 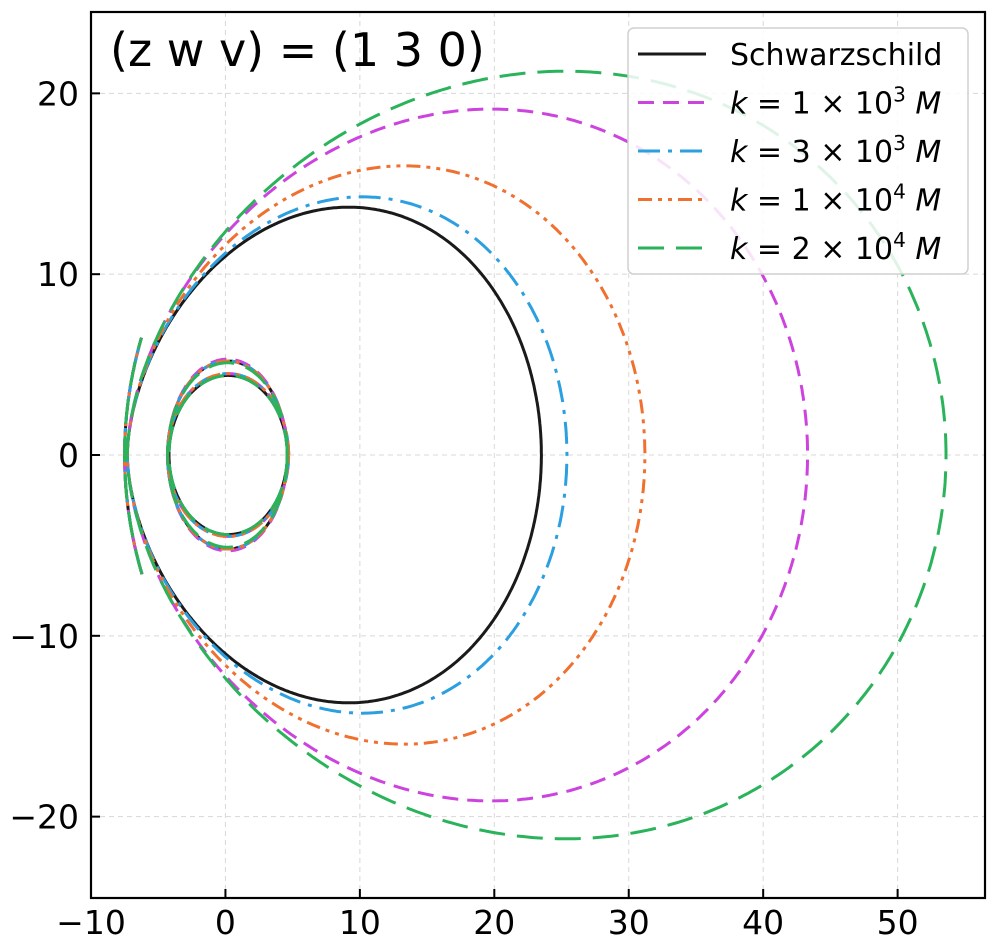 I want to click on orbit-link, so click(x=133, y=456).